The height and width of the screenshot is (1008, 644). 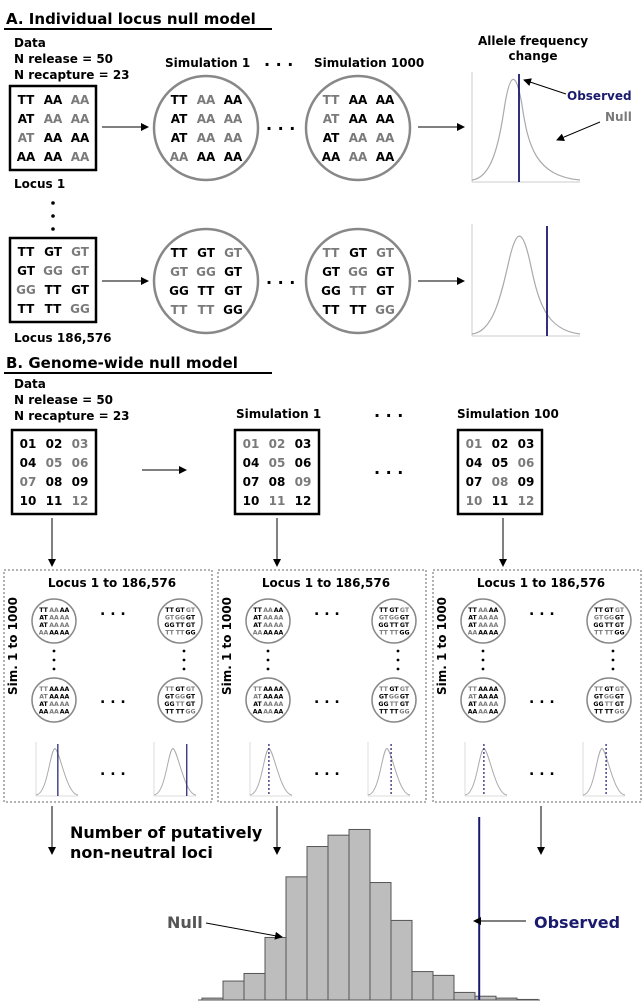 What do you see at coordinates (53, 128) in the screenshot?
I see `locus1-data-genotypes: TT AA AA AT AA AA AT AA AA AA AA AA` at bounding box center [53, 128].